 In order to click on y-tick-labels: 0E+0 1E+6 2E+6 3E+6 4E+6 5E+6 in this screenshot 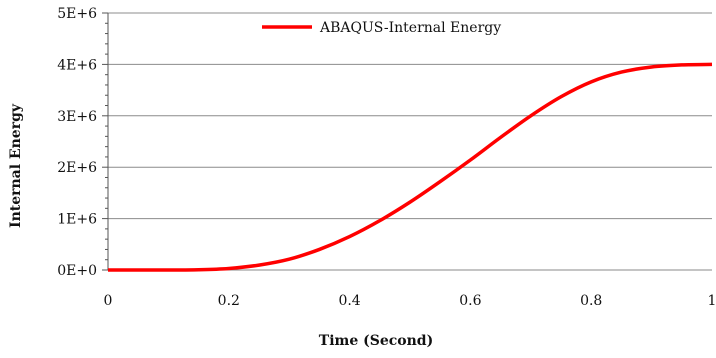, I will do `click(77, 142)`.